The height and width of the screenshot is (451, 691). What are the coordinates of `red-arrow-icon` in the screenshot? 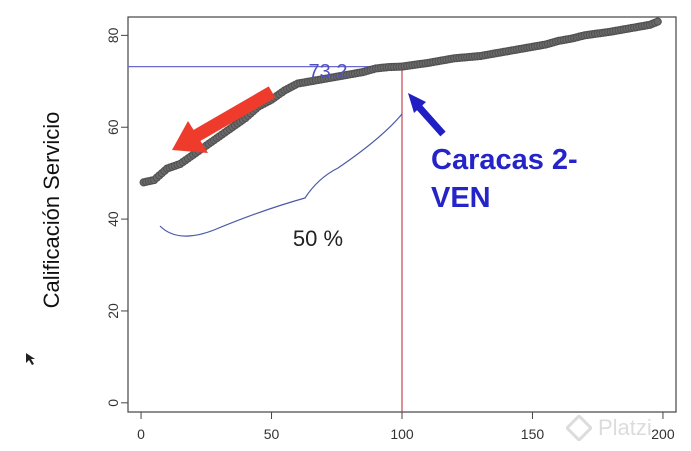 It's located at (224, 119).